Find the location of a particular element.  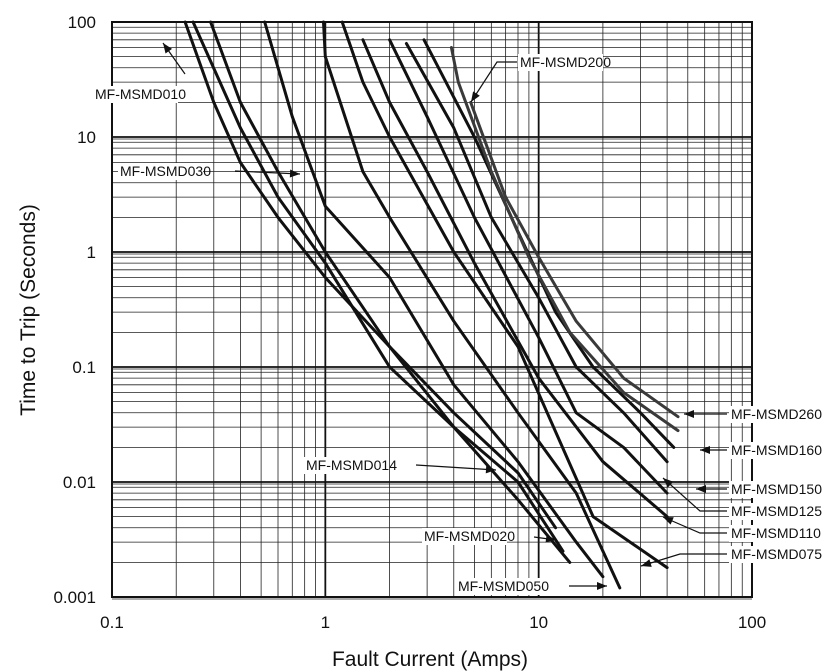

callout-label: MF-MSMD200 is located at coordinates (565, 62).